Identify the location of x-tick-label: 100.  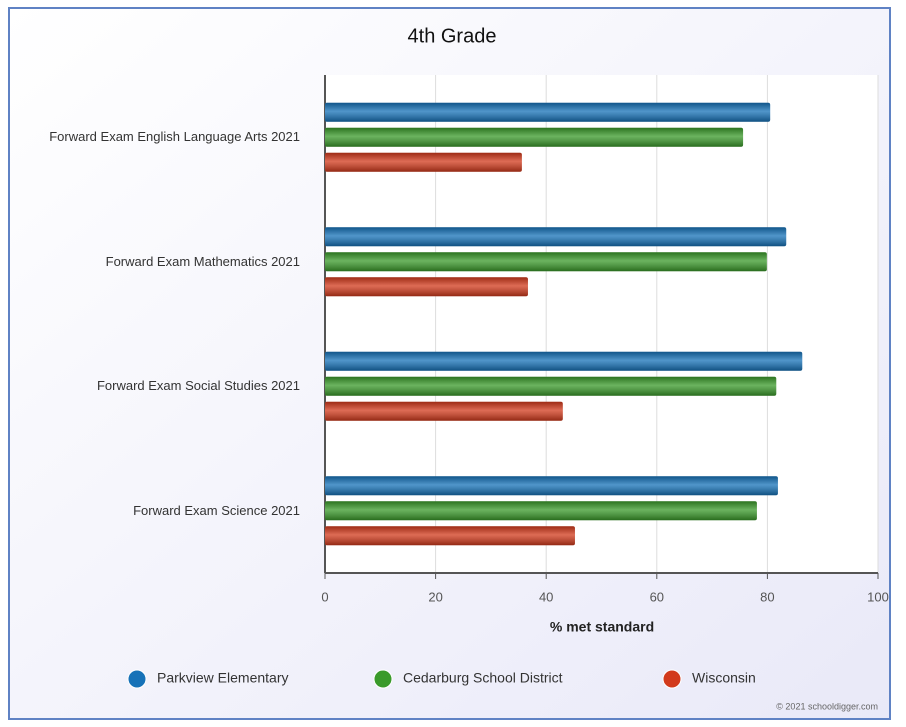
(878, 596).